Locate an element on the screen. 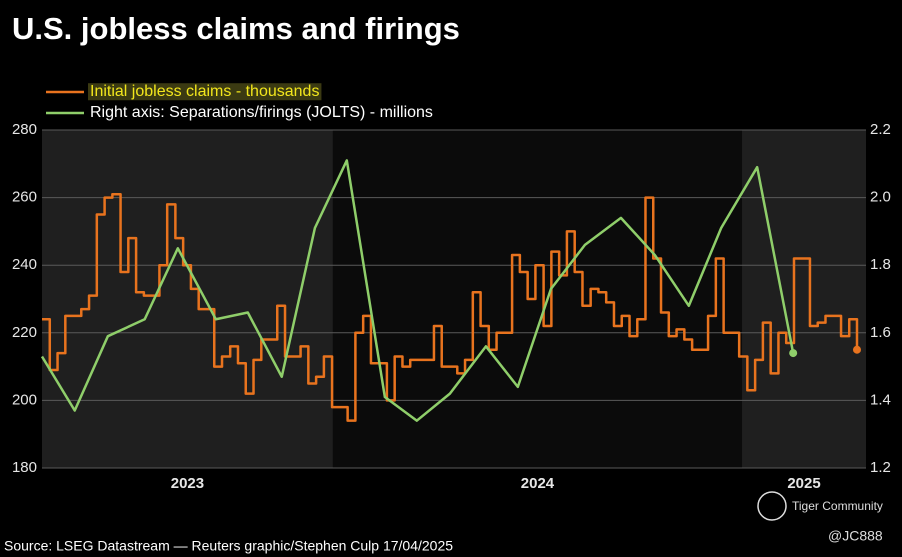  y-tick-label: 240 is located at coordinates (24, 264).